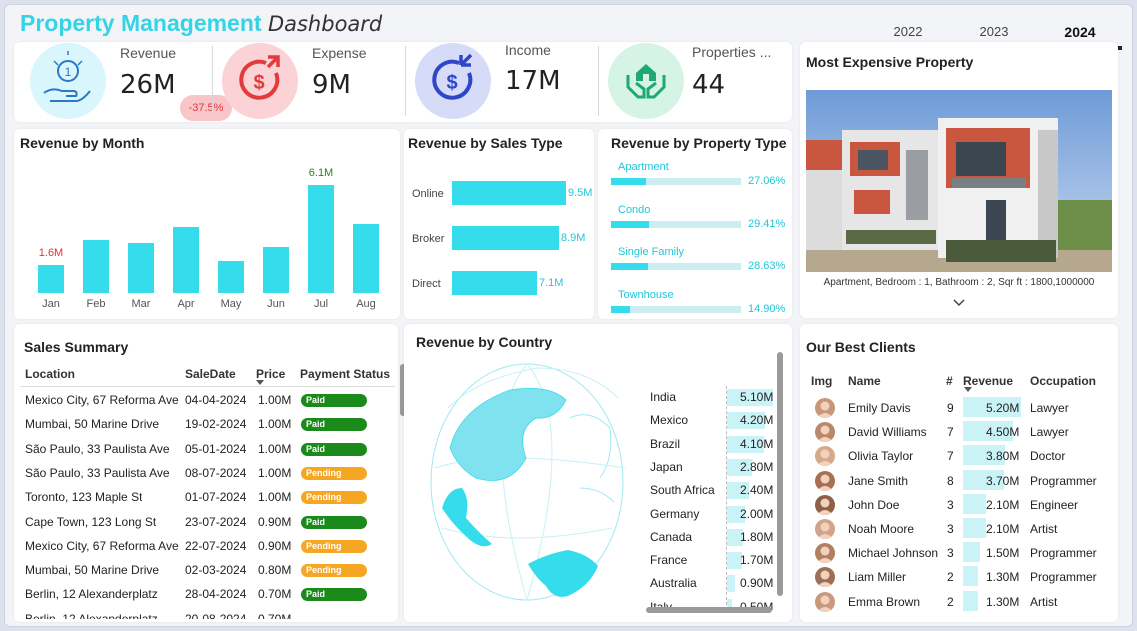  What do you see at coordinates (757, 583) in the screenshot?
I see `country-value: 0.90M` at bounding box center [757, 583].